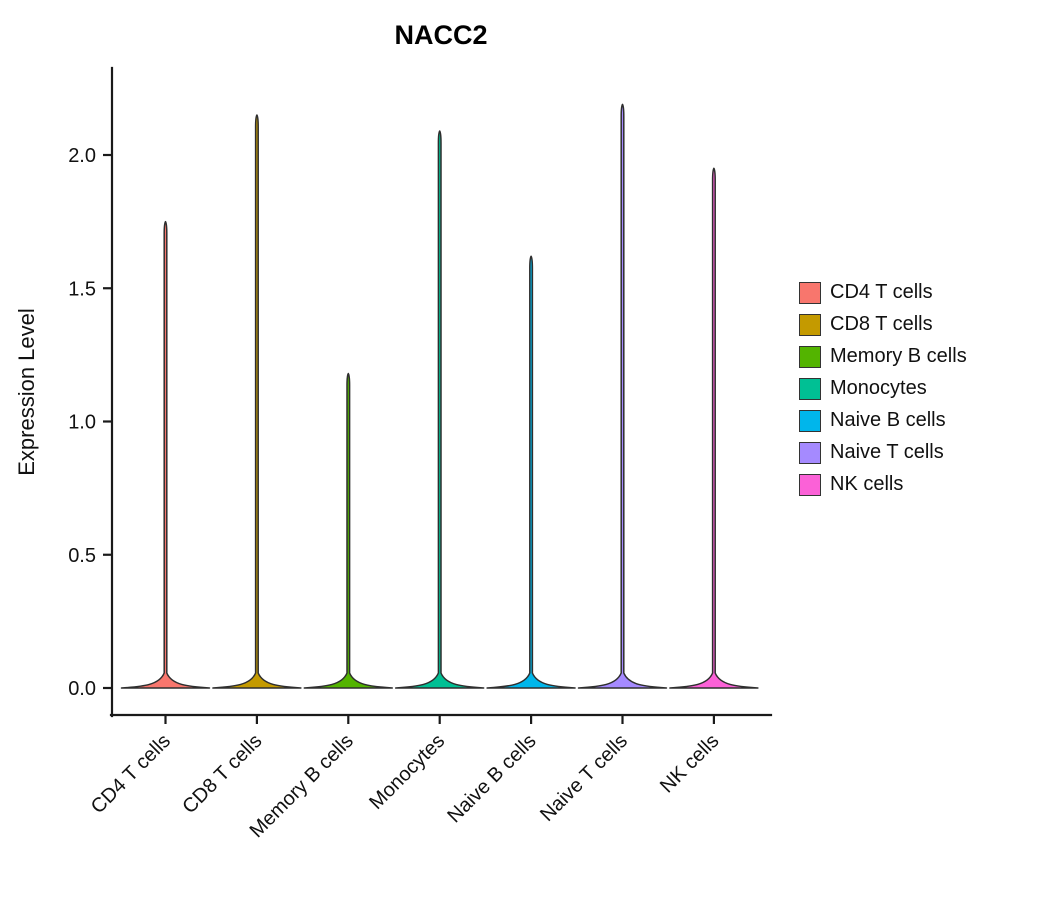 The image size is (1050, 900). I want to click on legend-label: Monocytes, so click(878, 388).